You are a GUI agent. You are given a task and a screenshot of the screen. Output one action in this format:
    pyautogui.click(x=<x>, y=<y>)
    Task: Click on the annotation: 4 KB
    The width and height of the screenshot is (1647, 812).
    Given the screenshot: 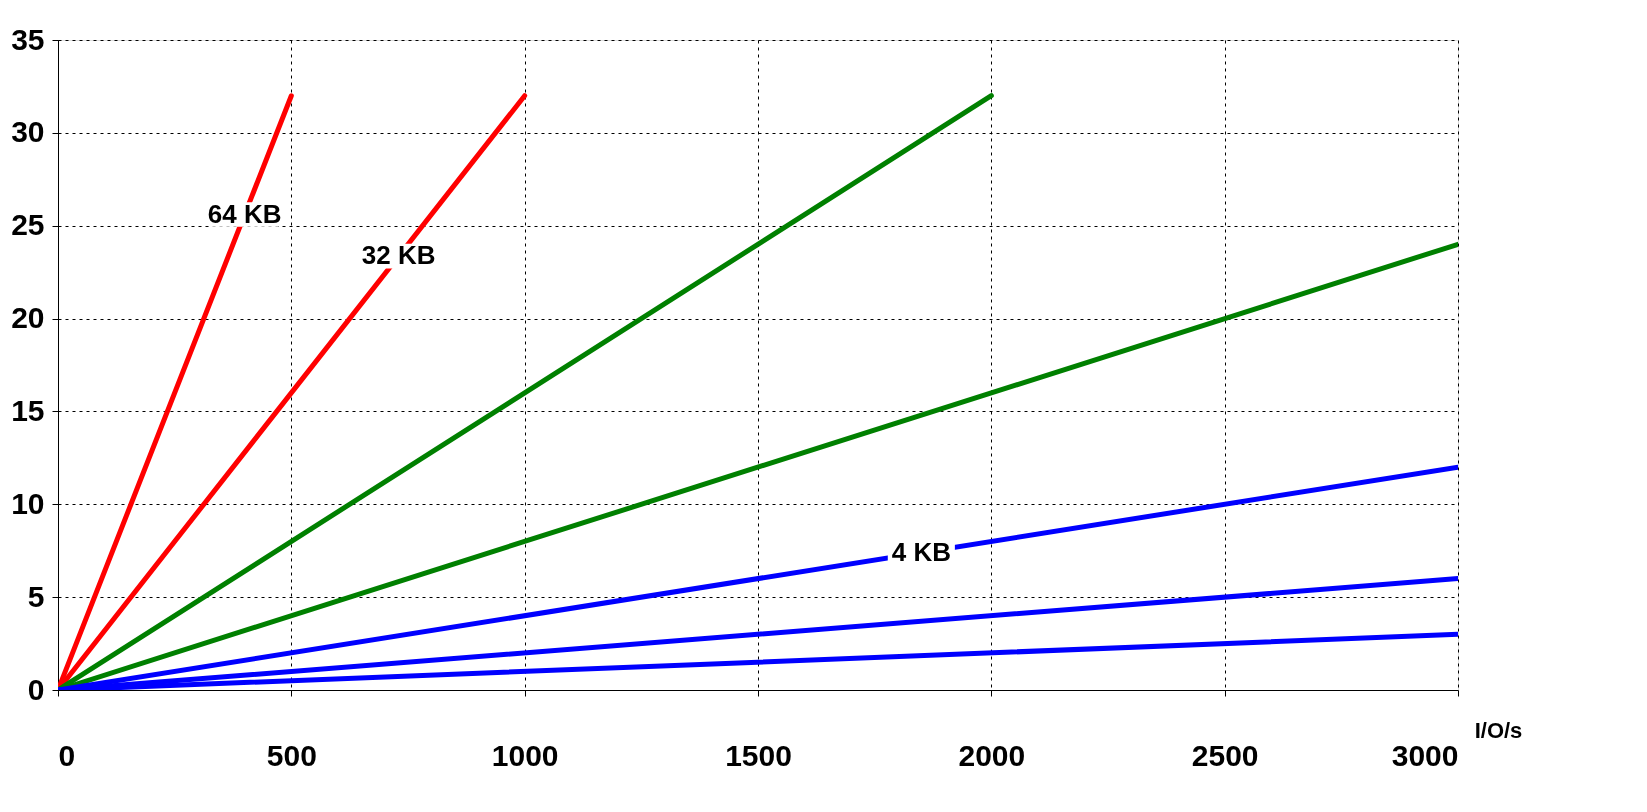 What is the action you would take?
    pyautogui.click(x=921, y=551)
    